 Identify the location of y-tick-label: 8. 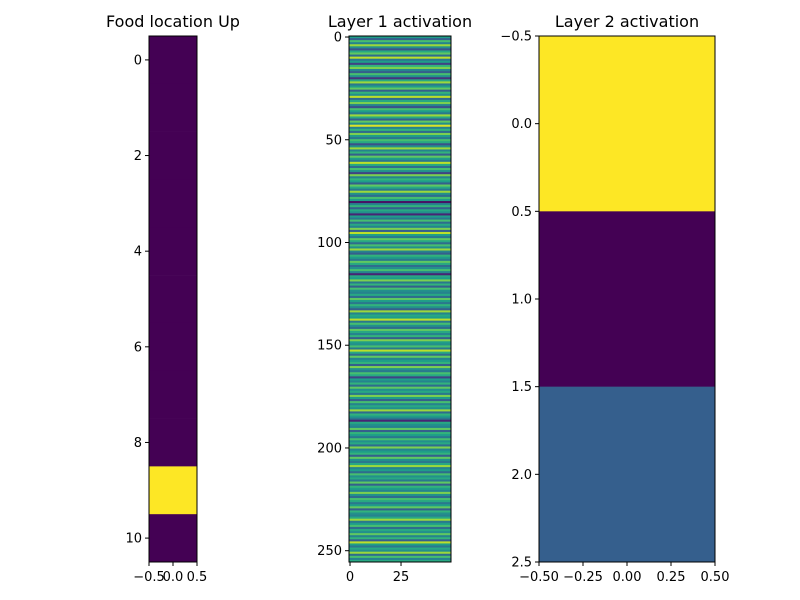
(138, 443).